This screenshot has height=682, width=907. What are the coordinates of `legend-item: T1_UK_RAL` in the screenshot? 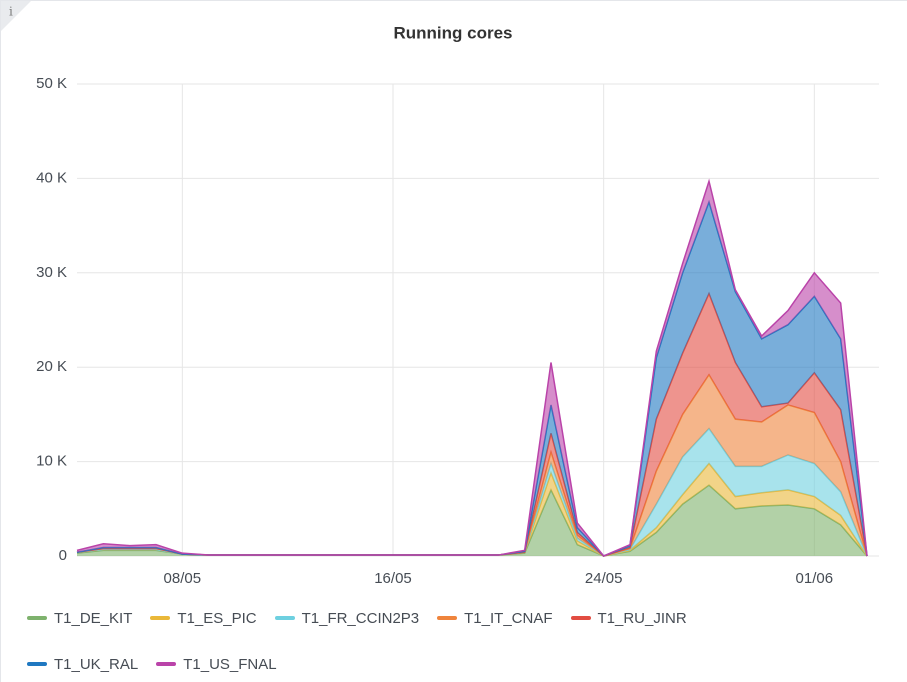 It's located at (82, 664).